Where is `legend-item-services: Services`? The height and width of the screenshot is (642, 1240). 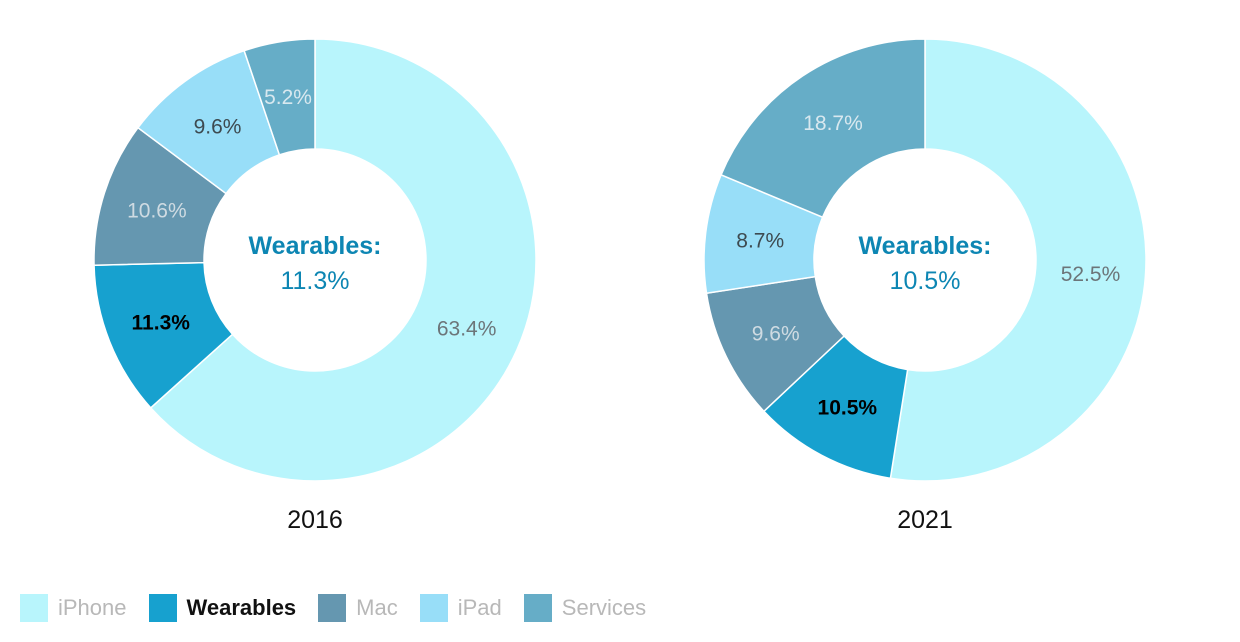 legend-item-services: Services is located at coordinates (585, 608).